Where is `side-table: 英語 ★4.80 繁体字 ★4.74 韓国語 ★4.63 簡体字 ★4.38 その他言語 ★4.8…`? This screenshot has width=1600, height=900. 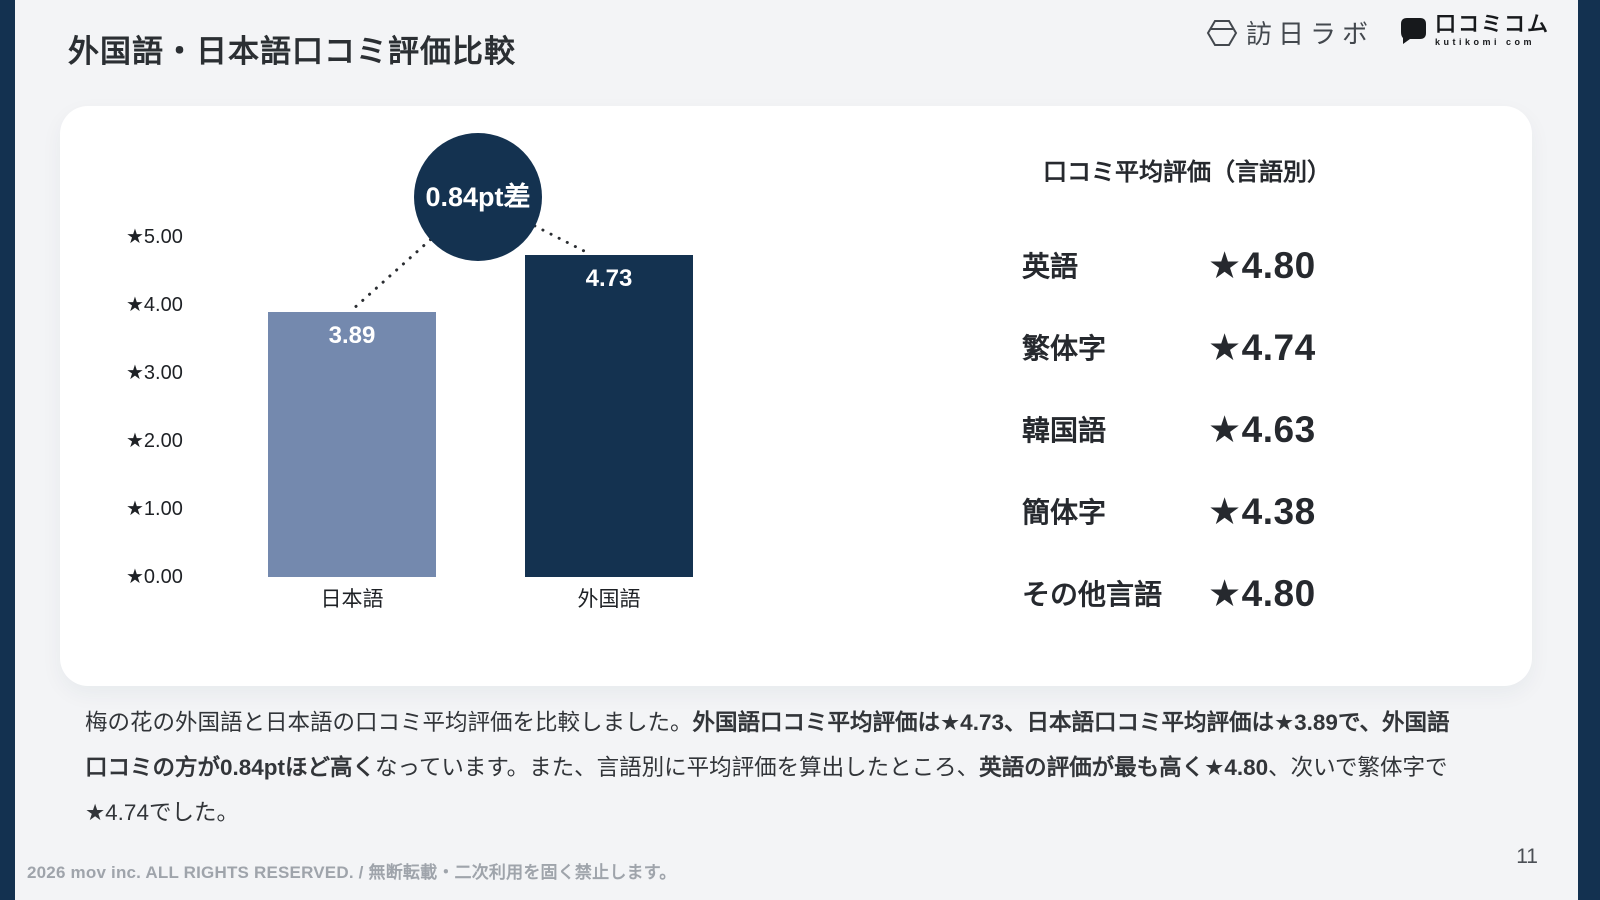 side-table: 英語 ★4.80 繁体字 ★4.74 韓国語 ★4.63 簡体字 ★4.38 その他言語 ★4.8… is located at coordinates (1212, 429).